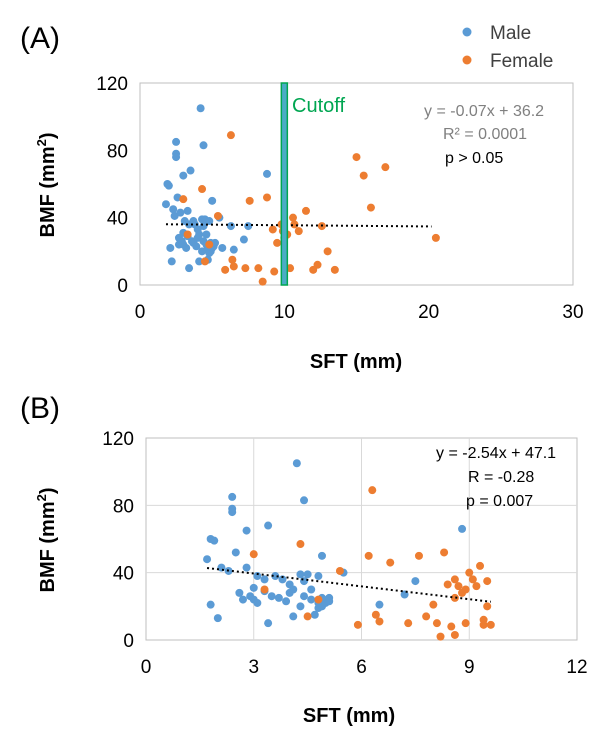  Describe the element at coordinates (48, 135) in the screenshot. I see `y-axis-label-a-end: )` at that location.